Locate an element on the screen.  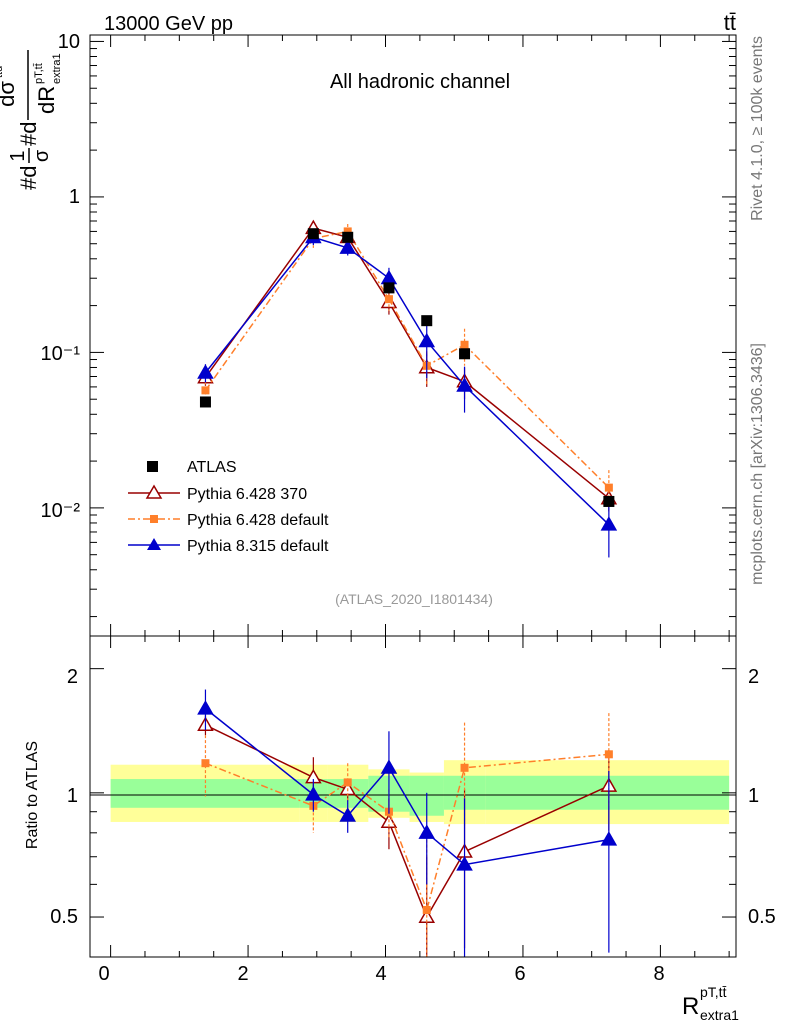
xtick-label-4: 4 is located at coordinates (380, 974).